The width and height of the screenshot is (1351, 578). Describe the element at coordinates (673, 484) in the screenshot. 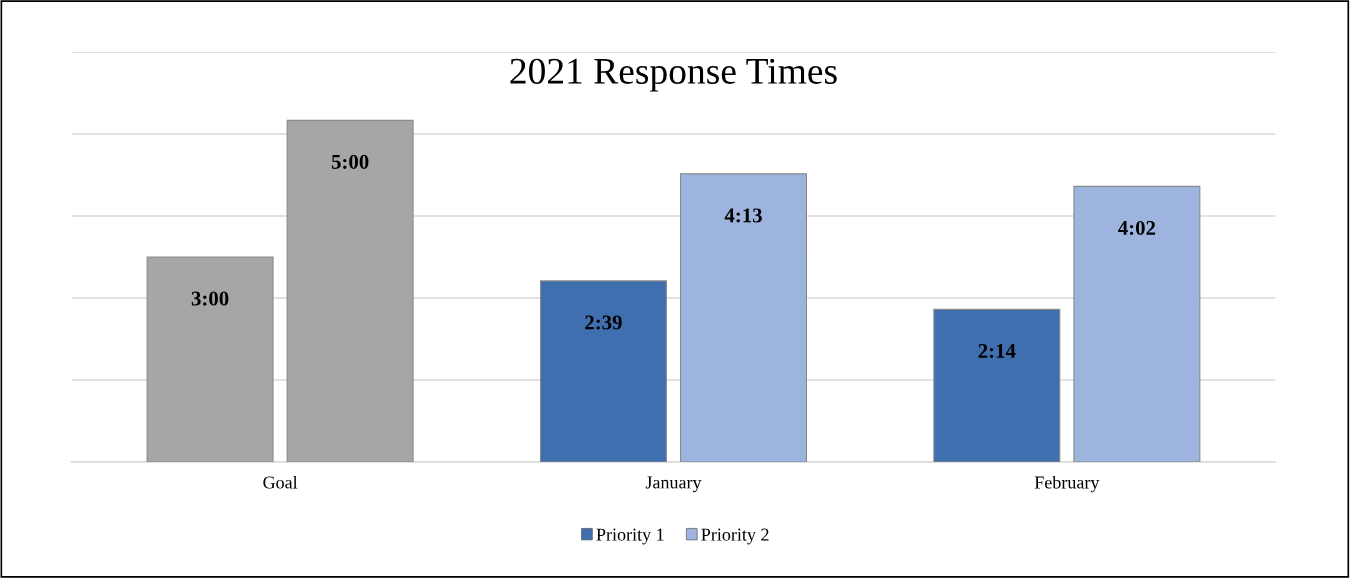

I see `x-tick-label: January` at that location.